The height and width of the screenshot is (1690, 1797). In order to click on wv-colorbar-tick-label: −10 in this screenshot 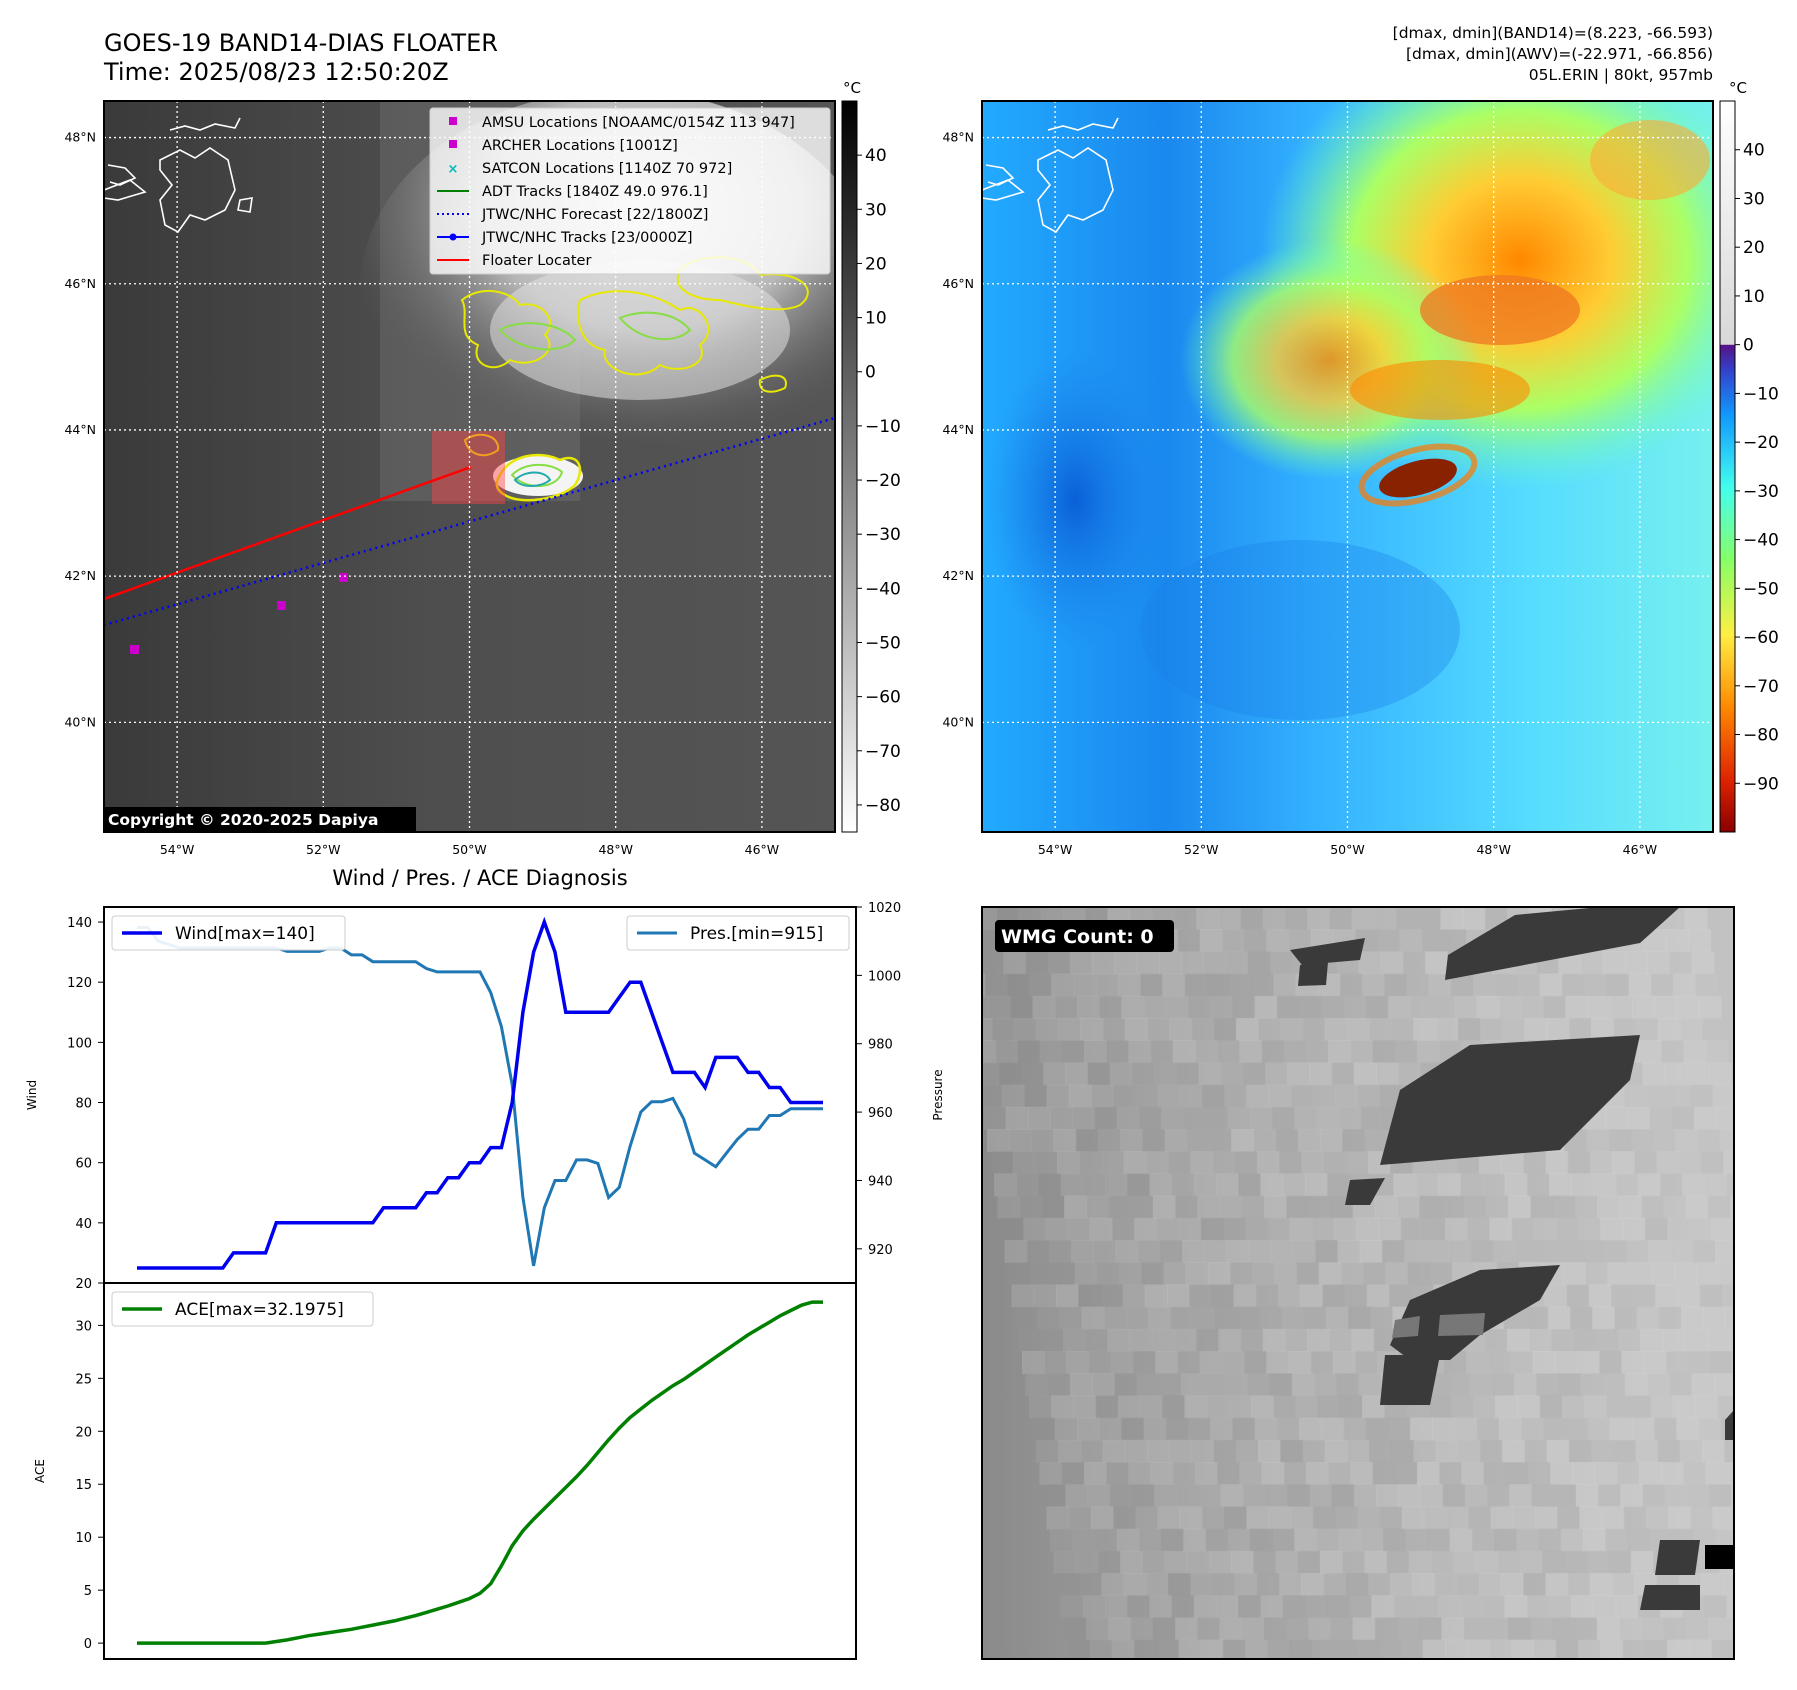, I will do `click(1761, 394)`.